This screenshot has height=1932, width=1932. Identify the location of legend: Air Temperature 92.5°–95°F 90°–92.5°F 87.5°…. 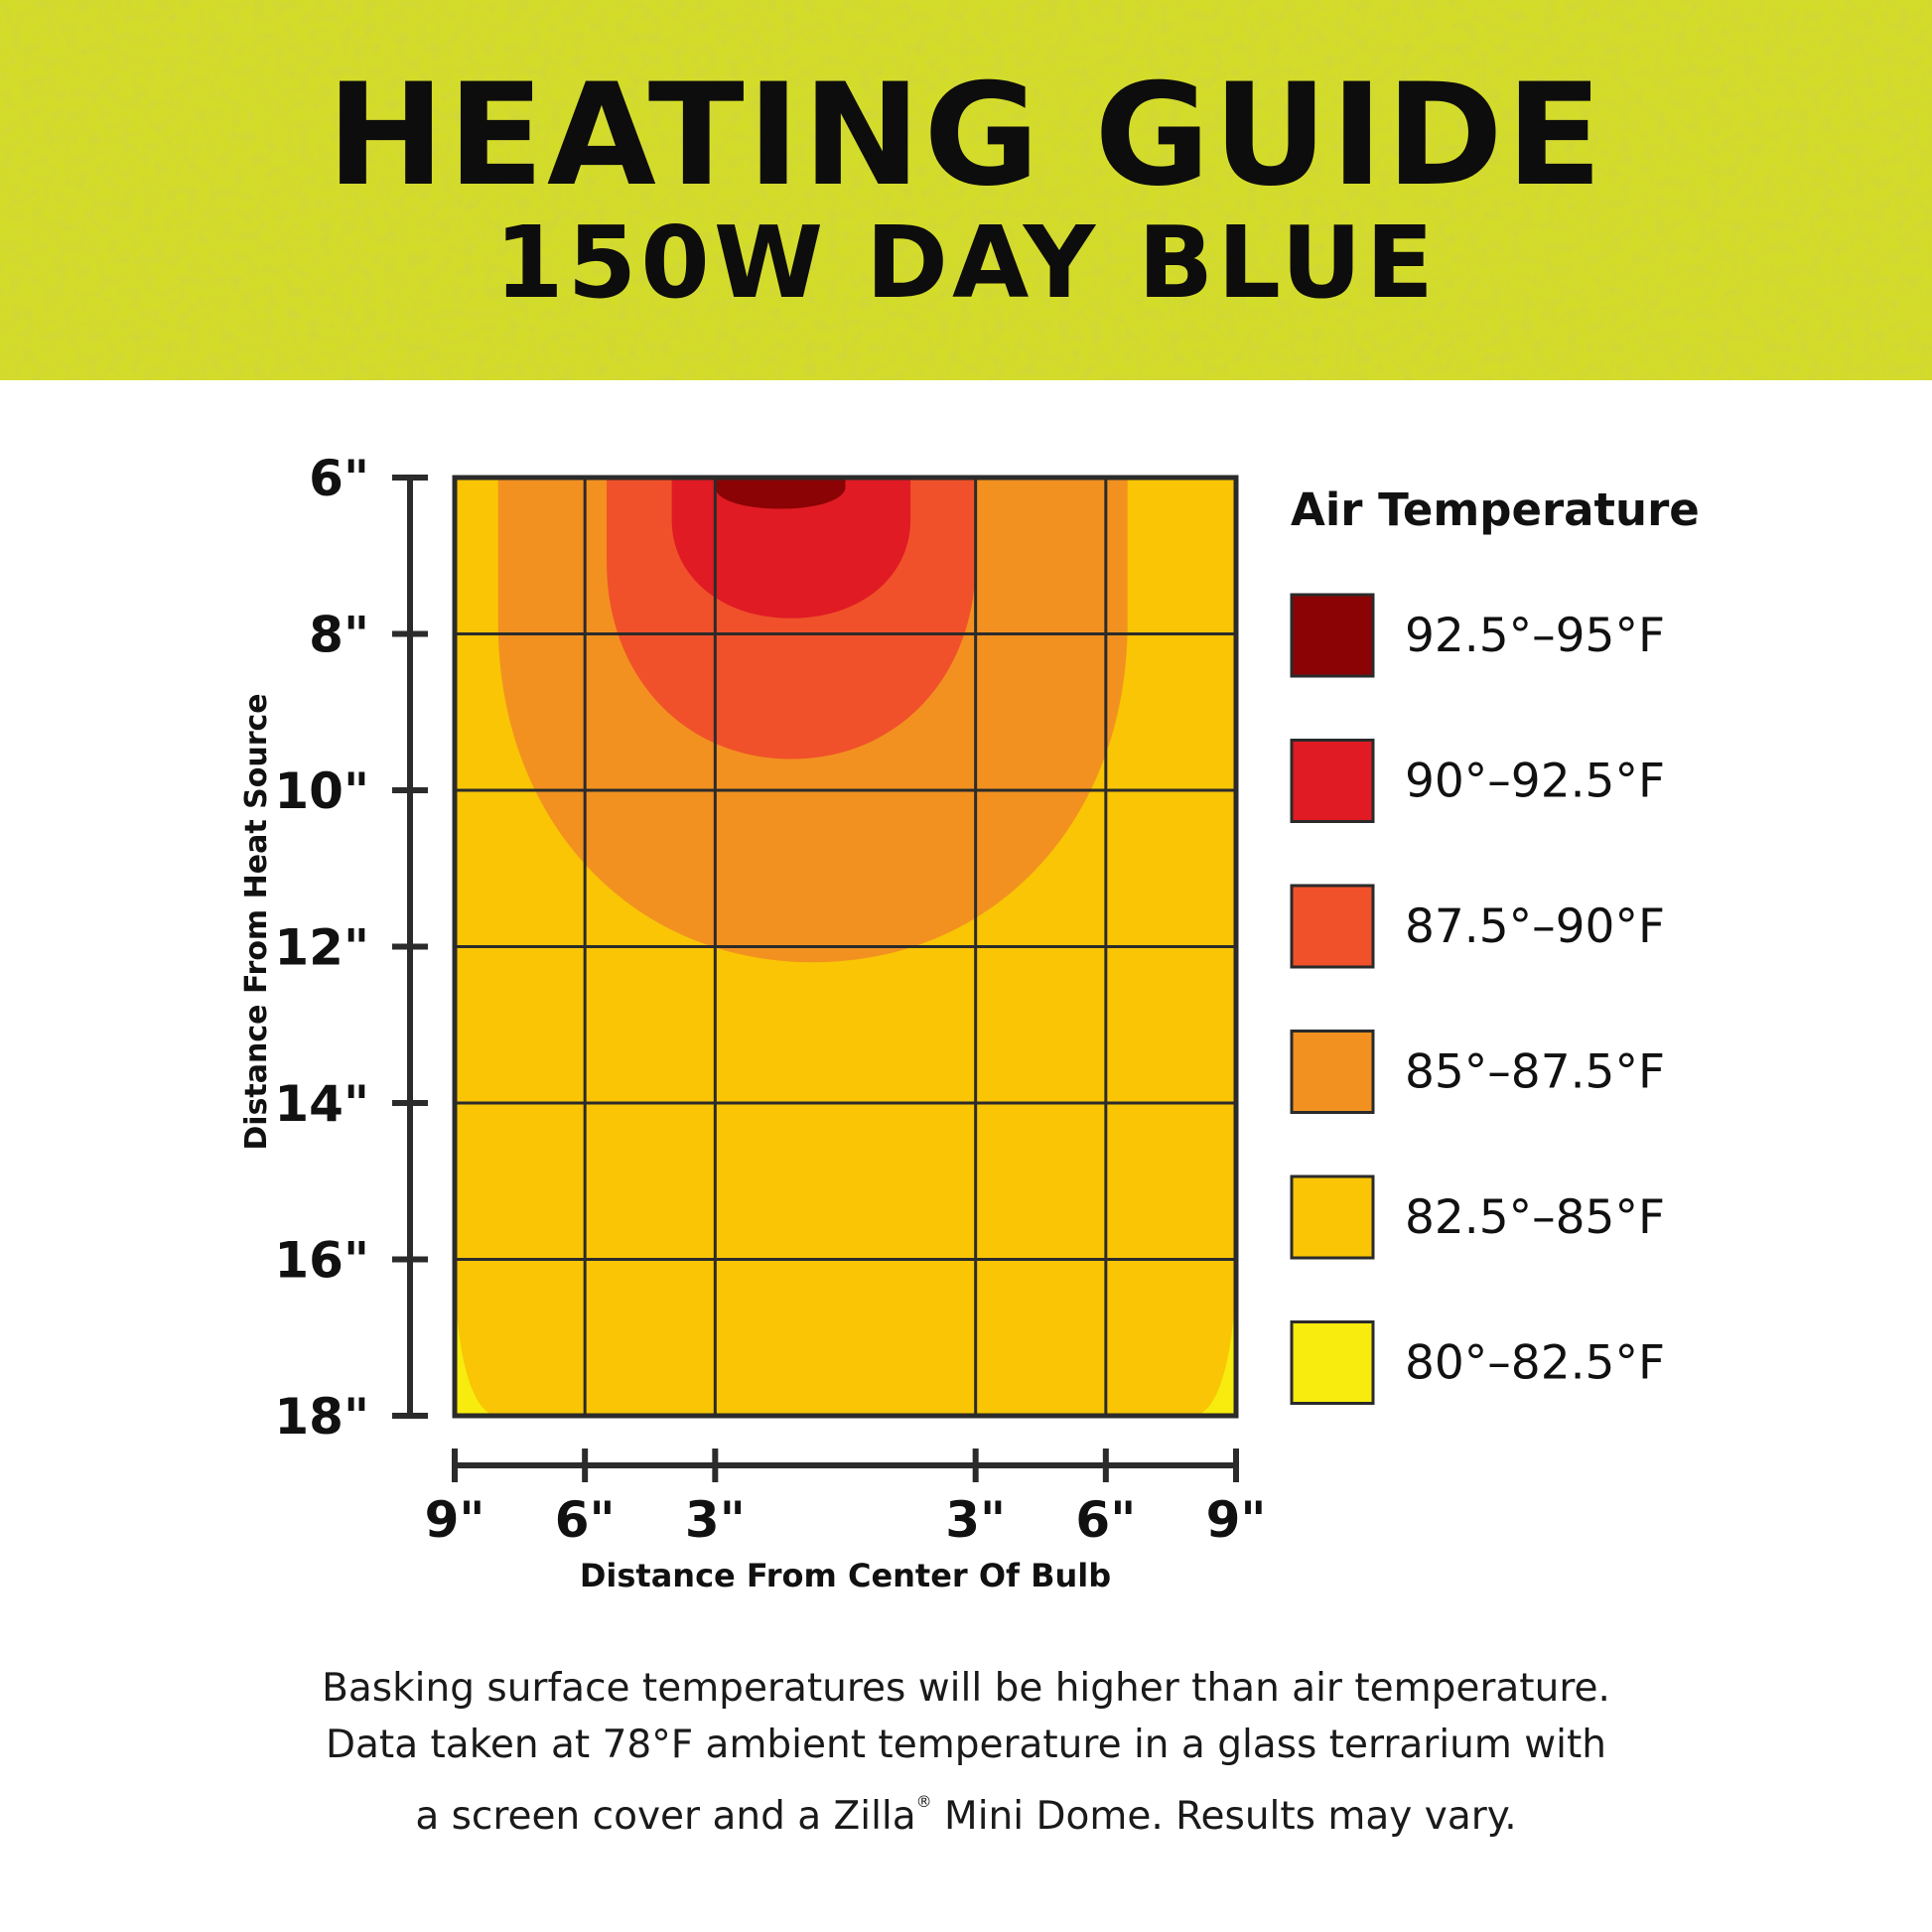
(1495, 944).